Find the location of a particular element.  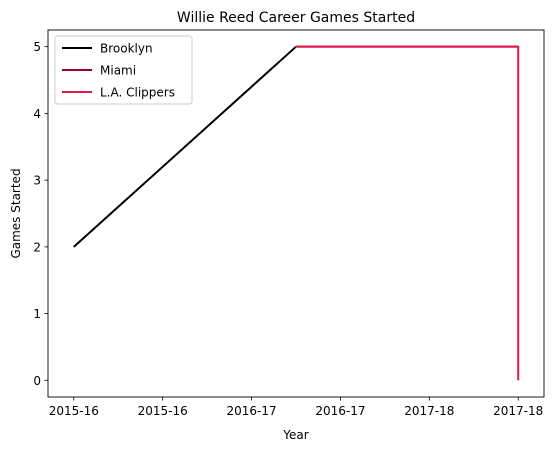

y-tick-label: 5 is located at coordinates (37, 47).